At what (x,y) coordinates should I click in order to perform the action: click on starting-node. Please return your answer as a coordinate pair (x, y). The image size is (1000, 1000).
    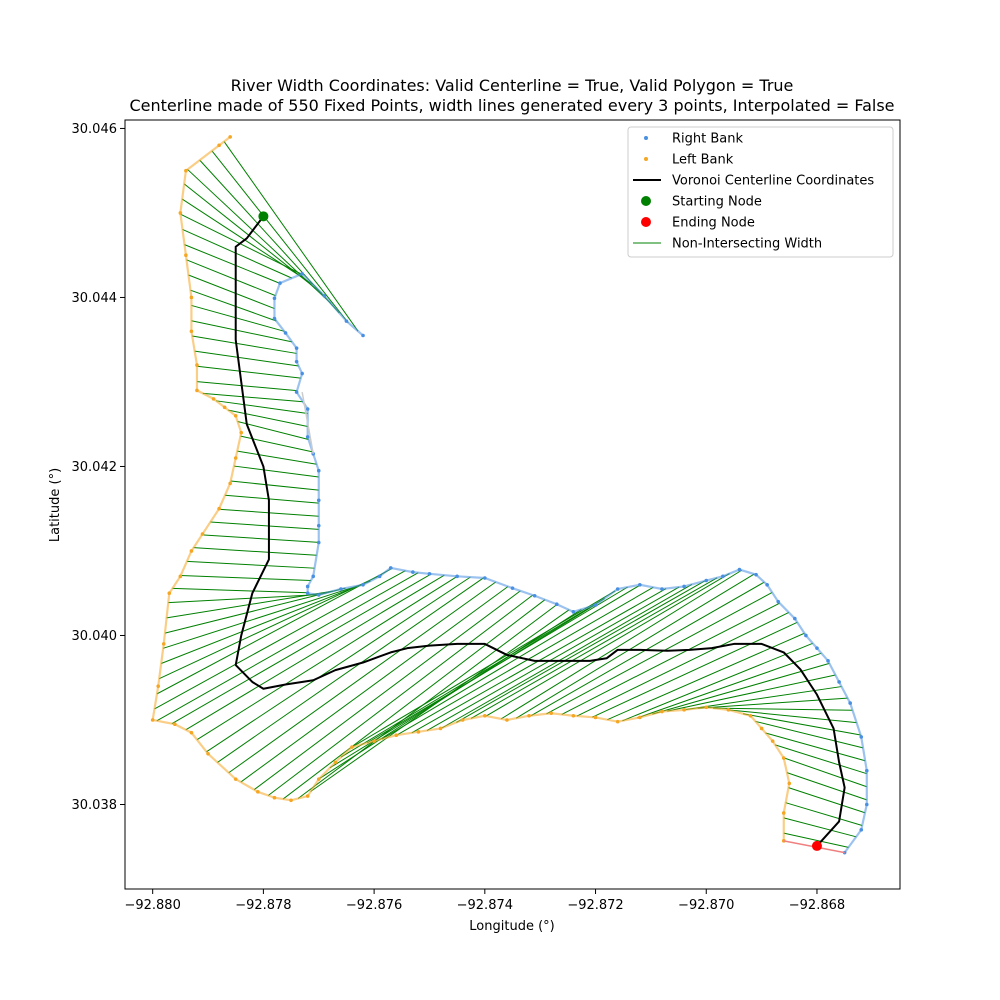
    Looking at the image, I should click on (263, 216).